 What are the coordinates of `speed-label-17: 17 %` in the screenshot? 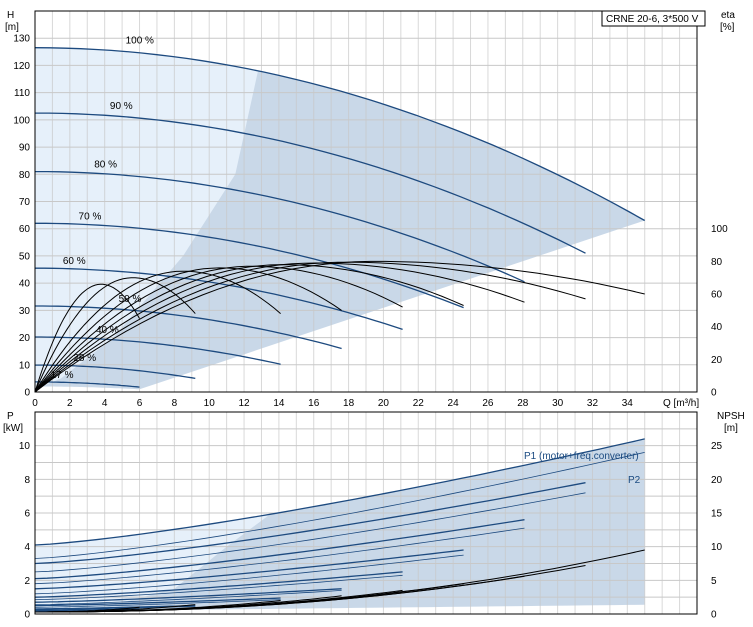 It's located at (62, 375).